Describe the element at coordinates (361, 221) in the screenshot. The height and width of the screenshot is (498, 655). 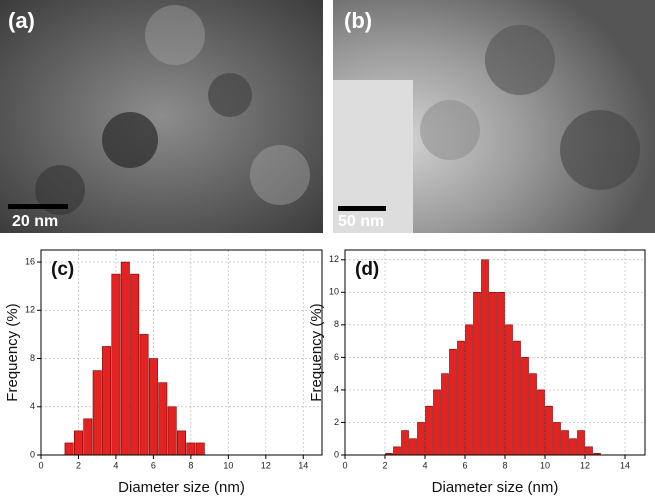
I see `scale-bar-label: 50 nm` at that location.